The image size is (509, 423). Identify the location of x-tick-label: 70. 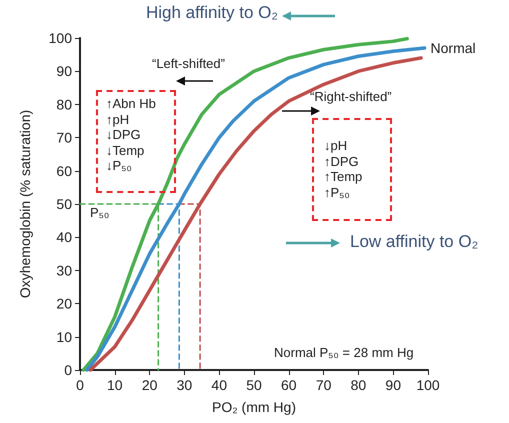
(324, 385).